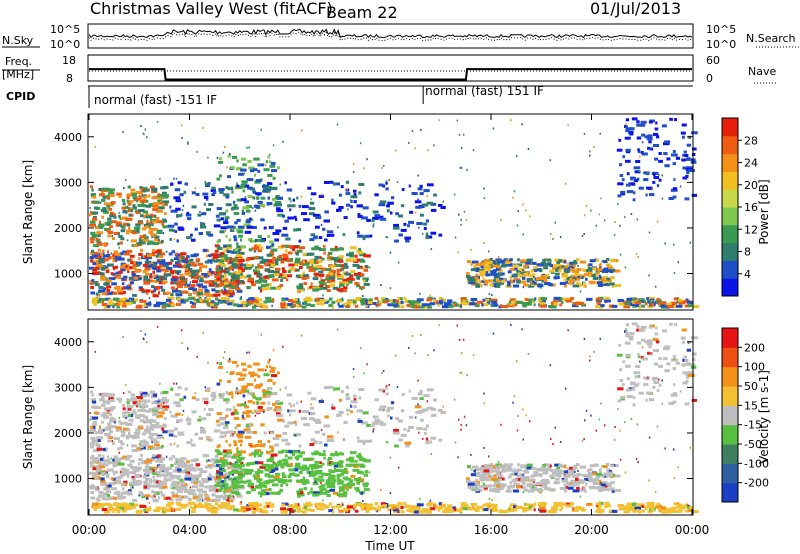  Describe the element at coordinates (362, 12) in the screenshot. I see `beam-title: Beam 22` at that location.